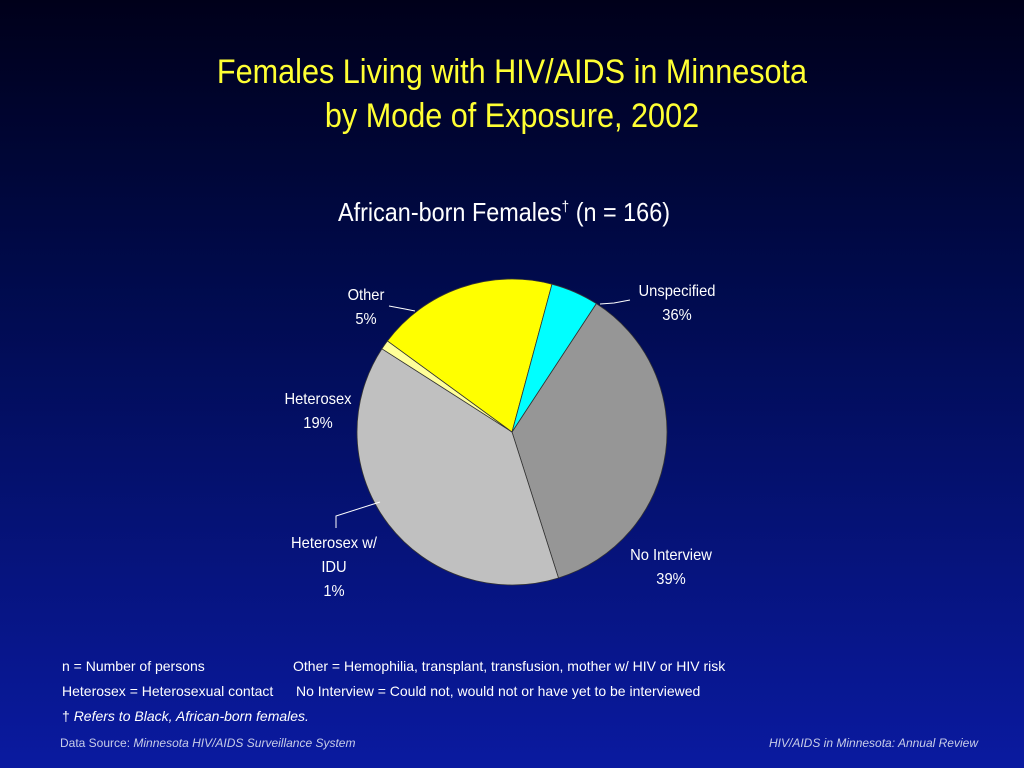 The height and width of the screenshot is (768, 1024). I want to click on label-other: Other 5%, so click(366, 308).